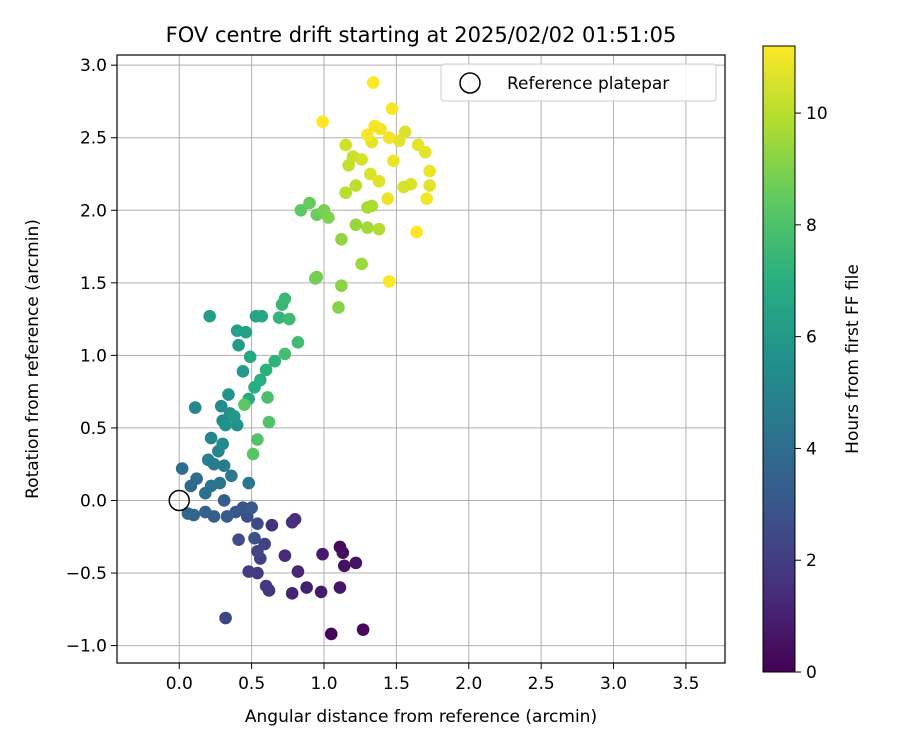 This screenshot has width=900, height=750. What do you see at coordinates (93, 501) in the screenshot?
I see `y-tick-label: 0.0` at bounding box center [93, 501].